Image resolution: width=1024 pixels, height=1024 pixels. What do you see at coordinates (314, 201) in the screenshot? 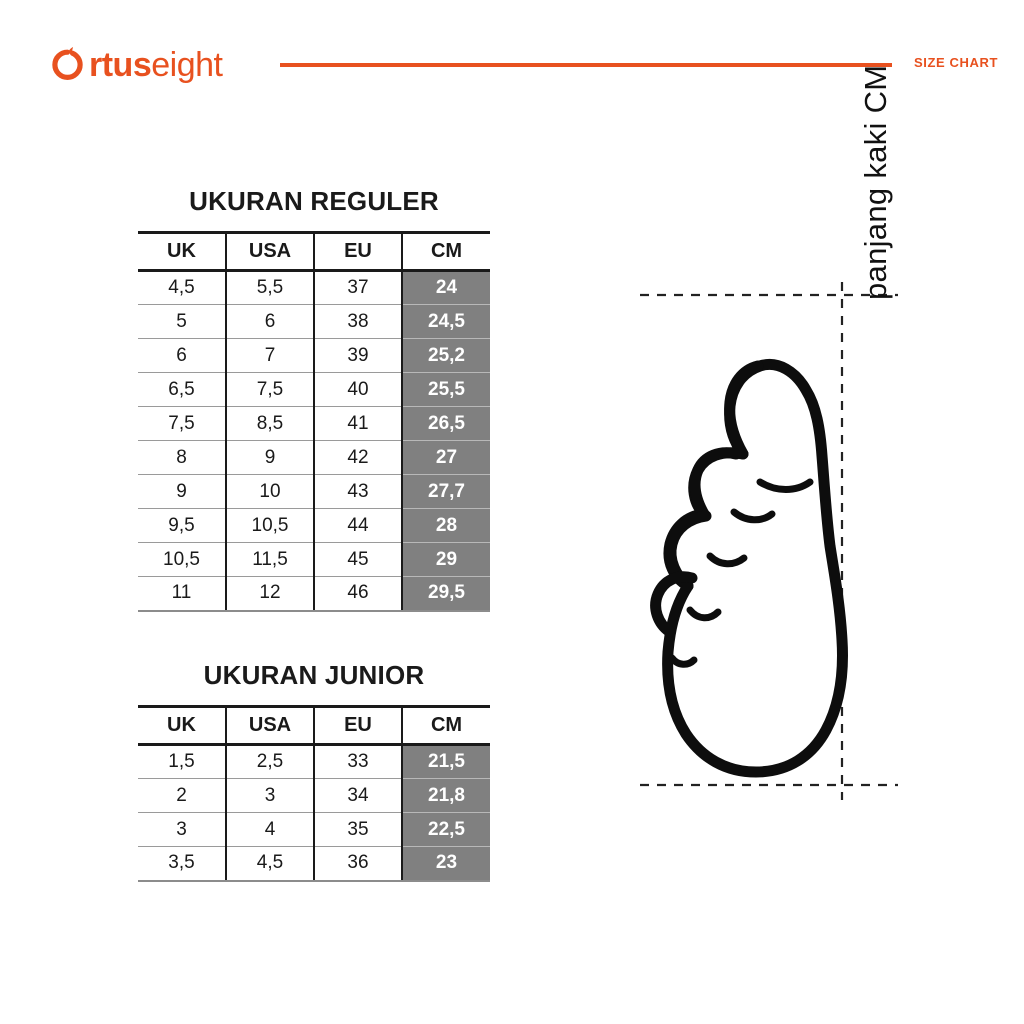
I see `regular-table-title: UKURAN REGULER` at bounding box center [314, 201].